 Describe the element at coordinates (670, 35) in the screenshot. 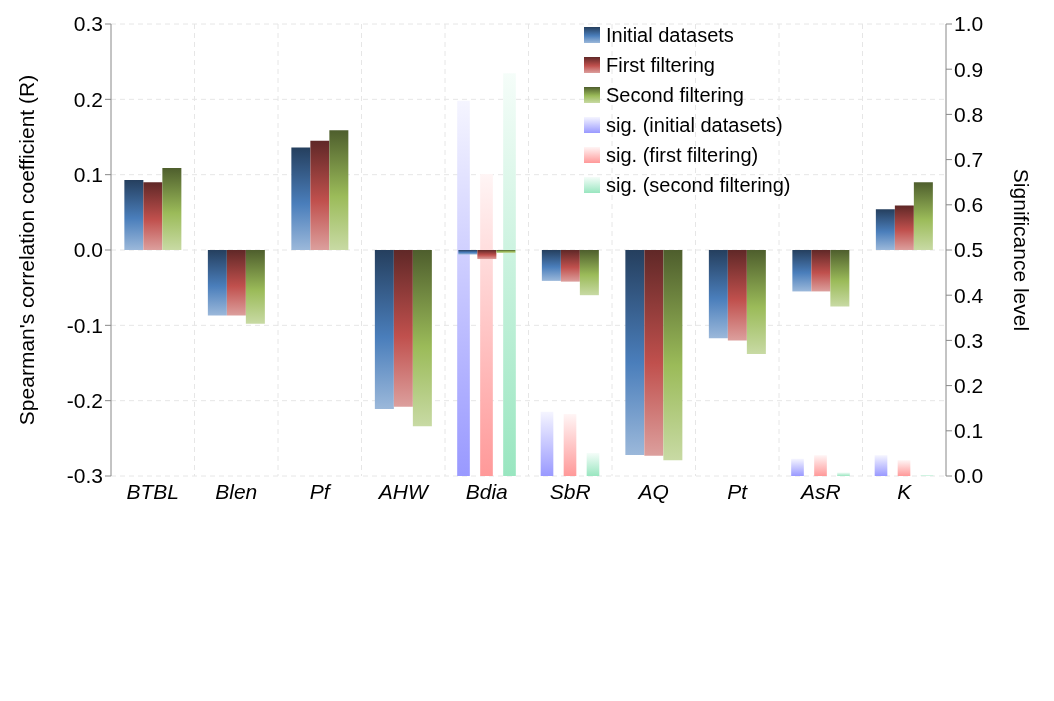

I see `legend-label: Initial datasets` at that location.